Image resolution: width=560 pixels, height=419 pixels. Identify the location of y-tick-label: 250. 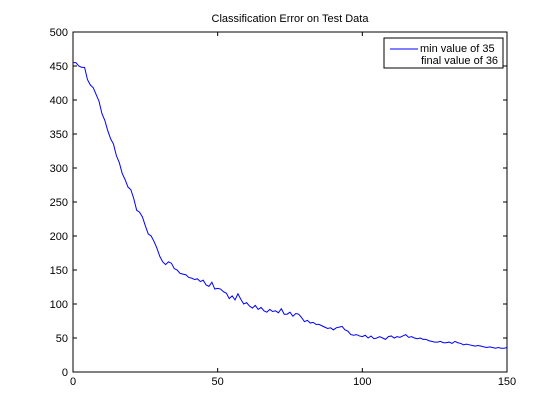
(59, 203).